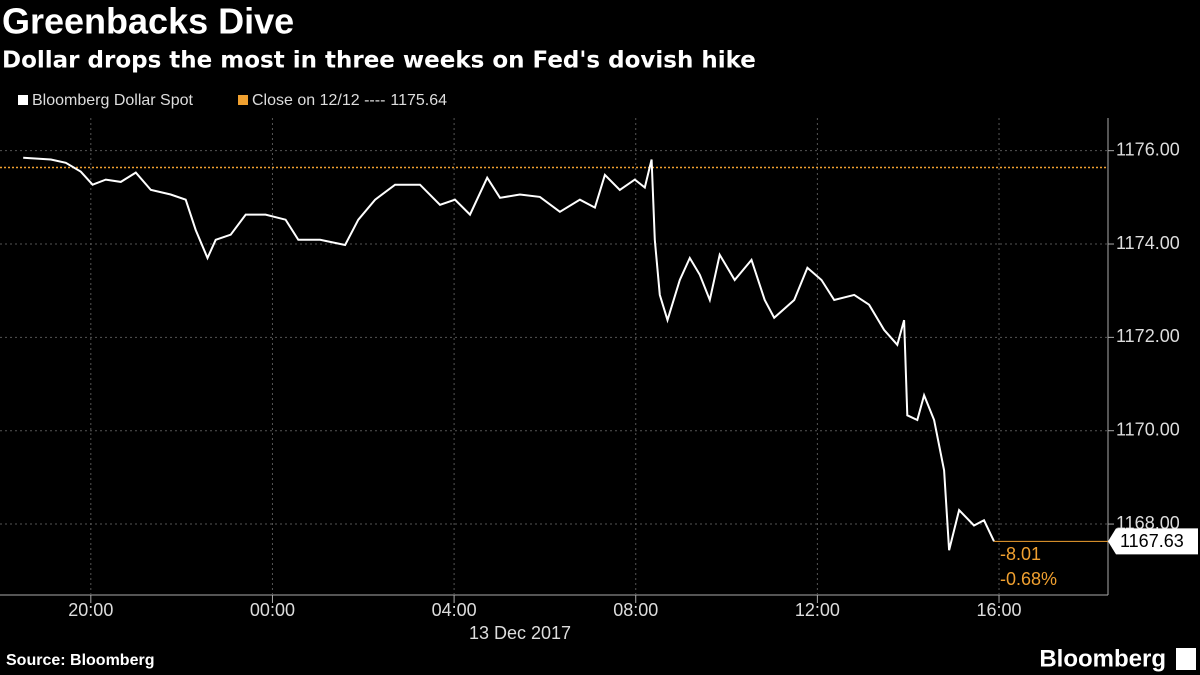 Image resolution: width=1200 pixels, height=675 pixels. Describe the element at coordinates (1020, 554) in the screenshot. I see `annotation: -8.01` at that location.